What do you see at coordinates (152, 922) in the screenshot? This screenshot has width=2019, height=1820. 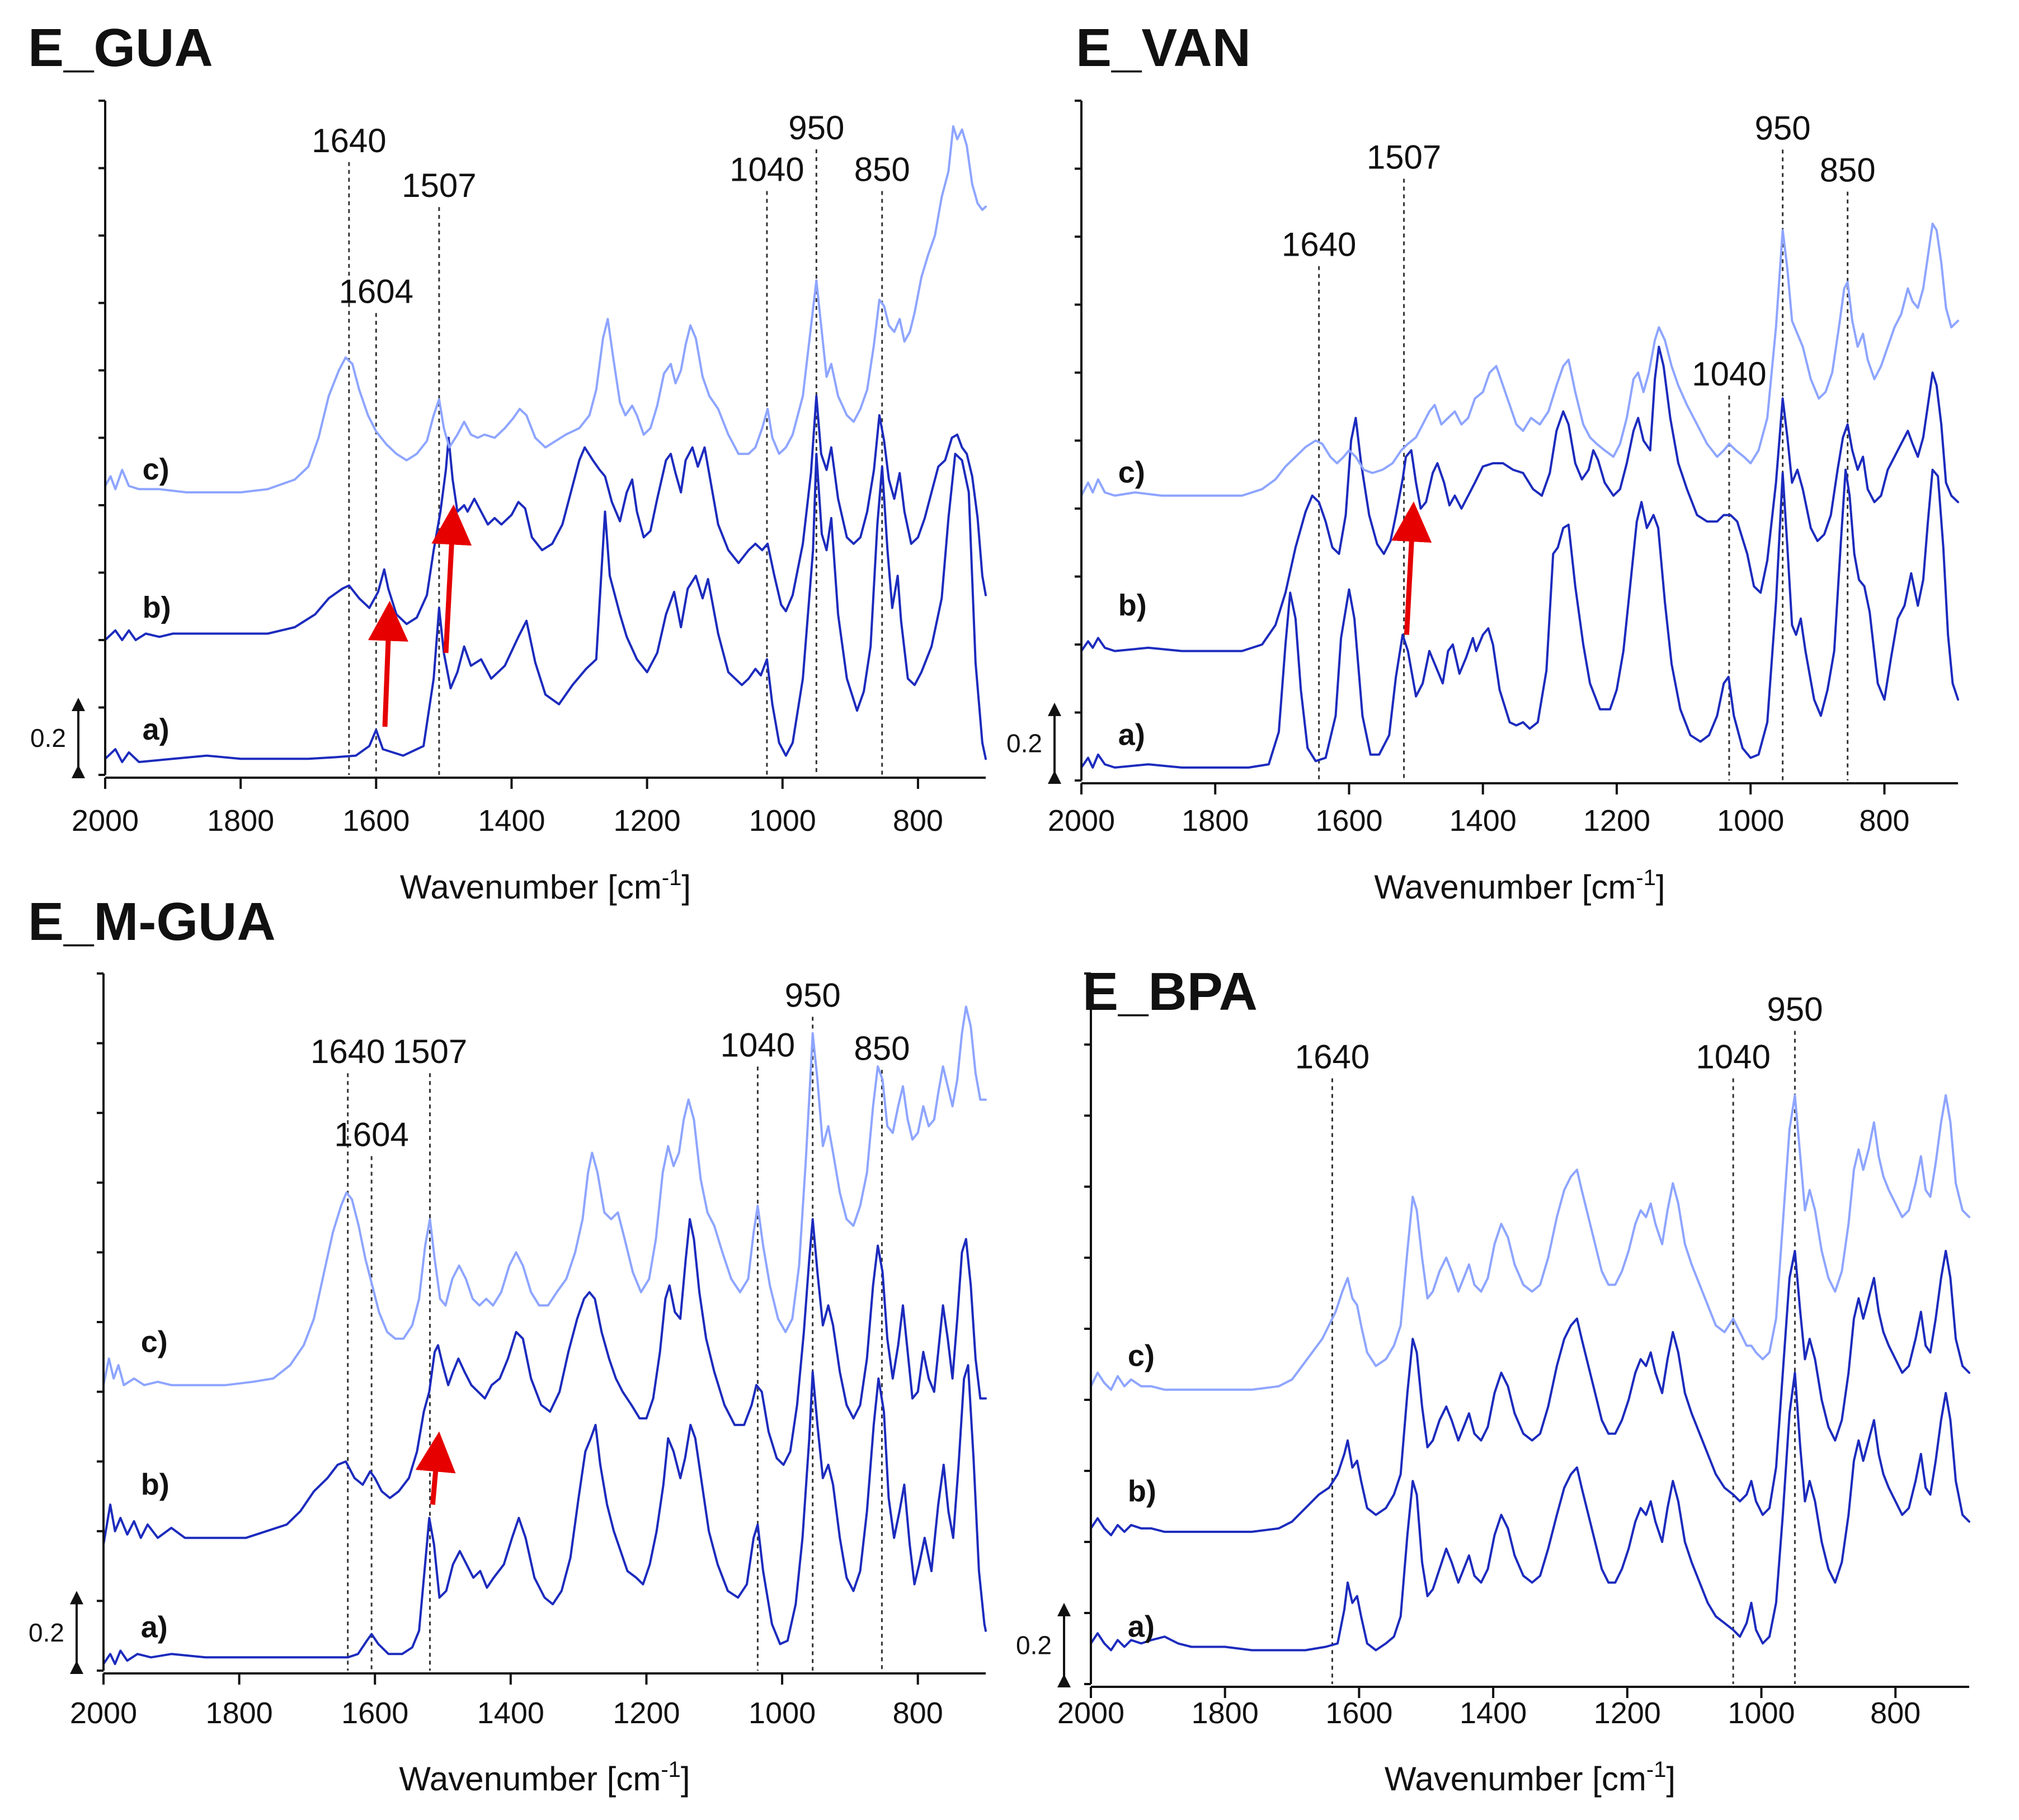 I see `panel-title: E_M-GUA` at bounding box center [152, 922].